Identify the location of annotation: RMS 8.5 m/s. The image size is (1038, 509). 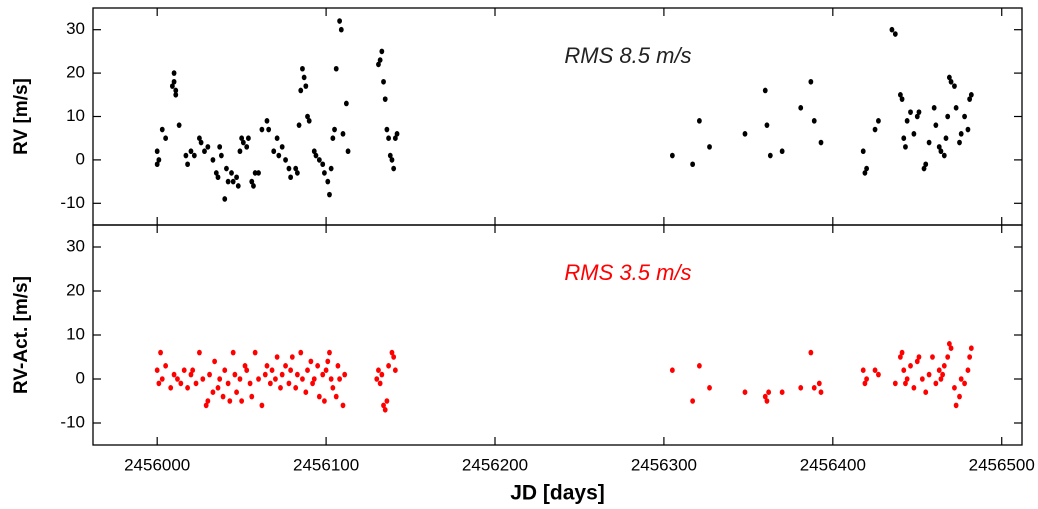
(627, 55).